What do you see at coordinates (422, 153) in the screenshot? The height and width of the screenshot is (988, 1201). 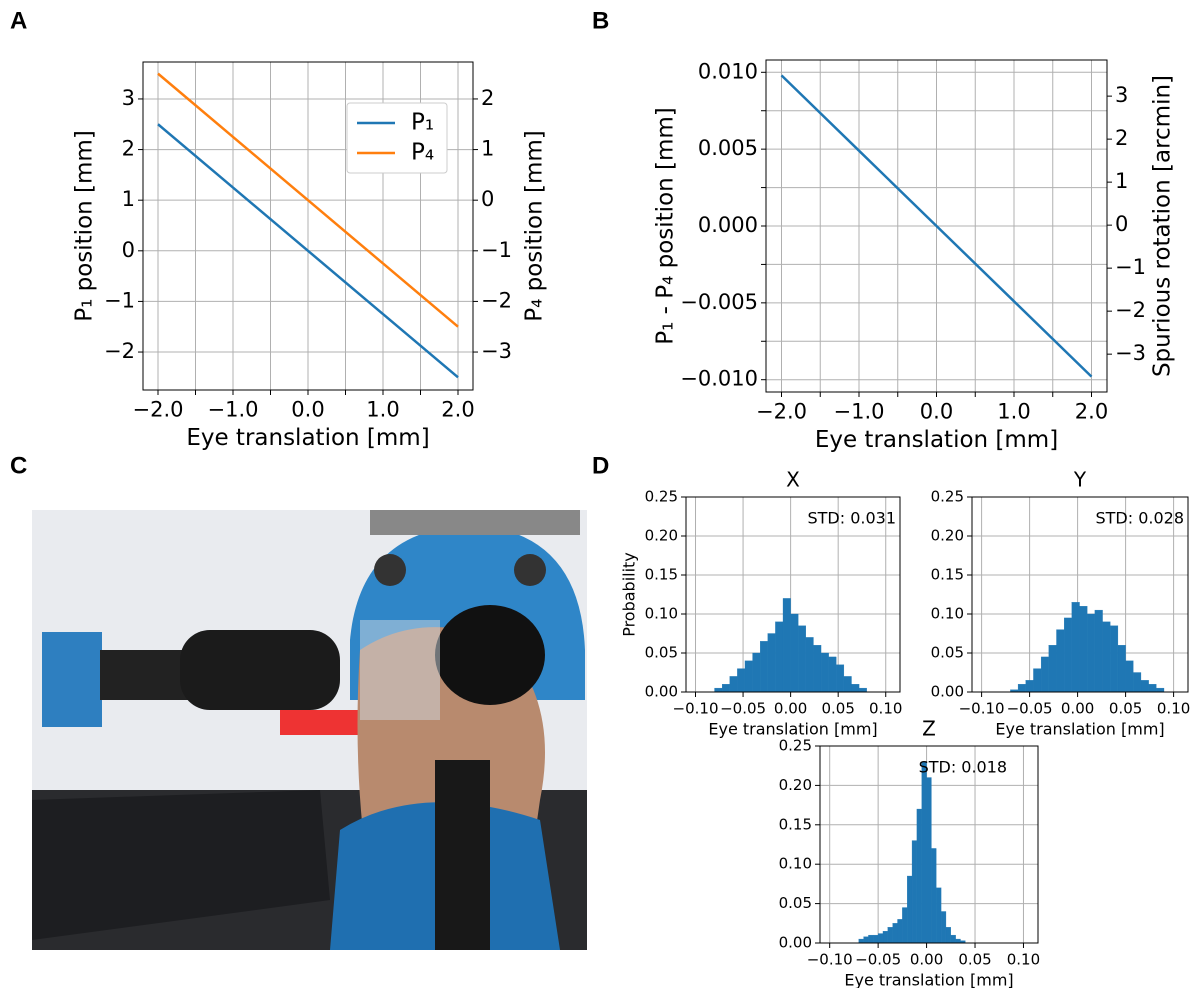 I see `legend-label: P₄` at bounding box center [422, 153].